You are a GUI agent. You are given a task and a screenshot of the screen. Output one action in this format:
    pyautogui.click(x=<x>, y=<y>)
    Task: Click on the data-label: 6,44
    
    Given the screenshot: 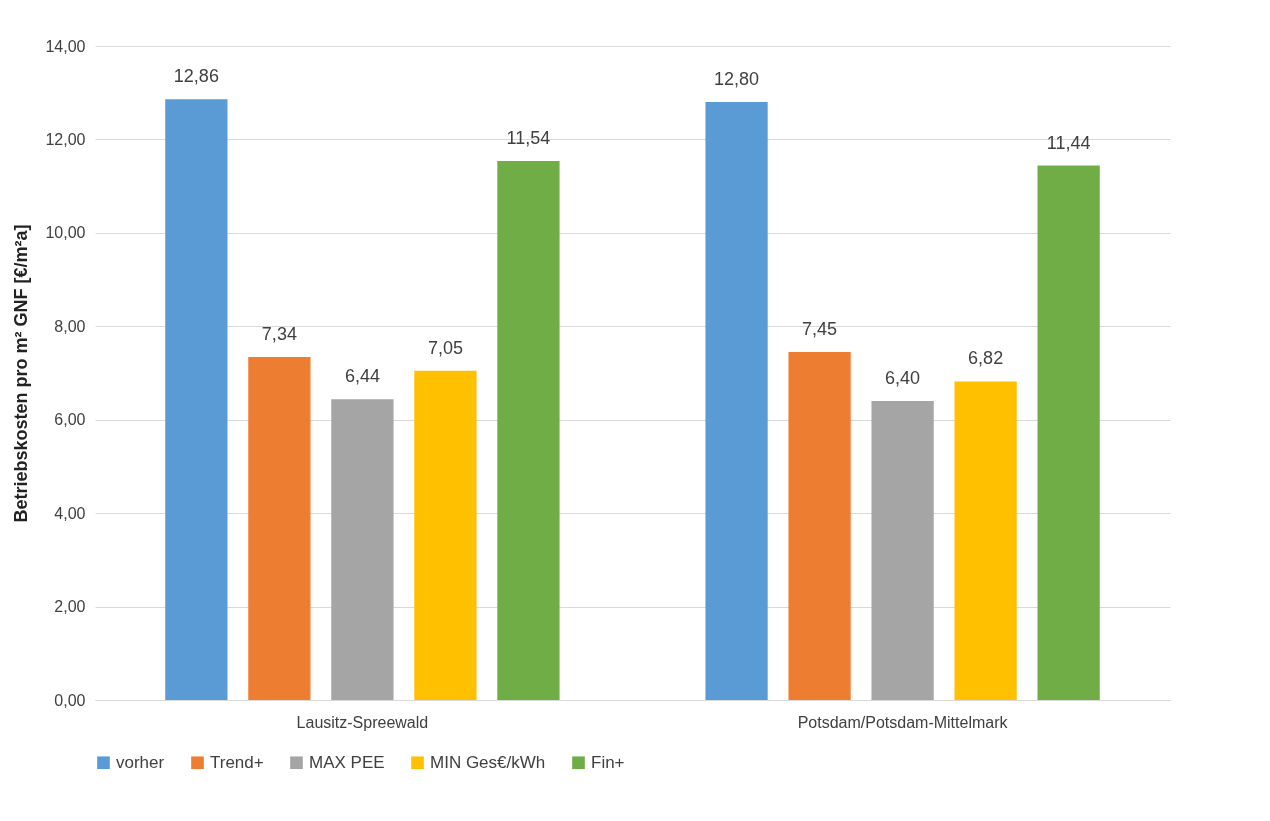 What is the action you would take?
    pyautogui.click(x=362, y=376)
    